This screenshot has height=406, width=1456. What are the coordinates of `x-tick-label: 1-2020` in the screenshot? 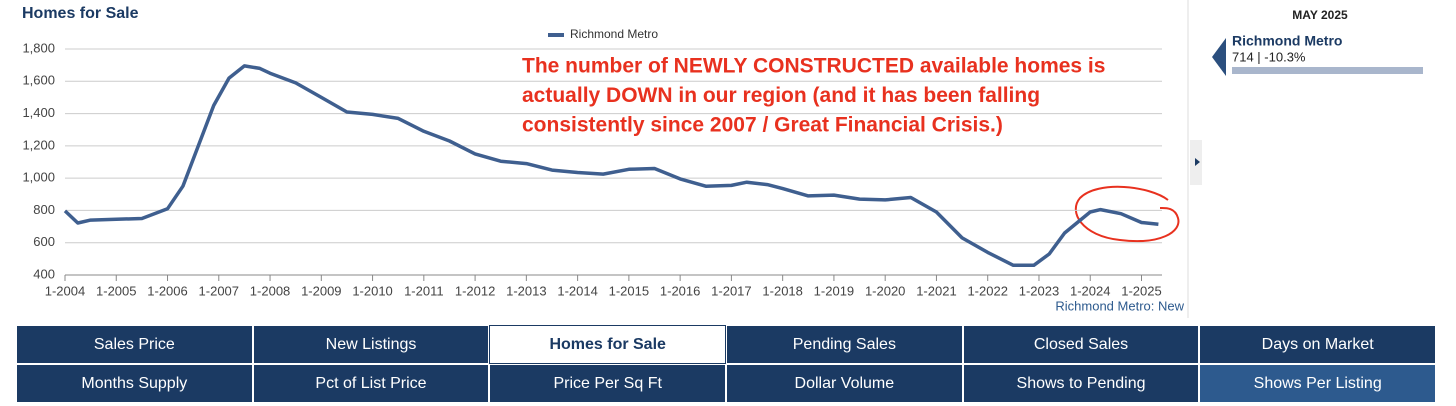 It's located at (885, 290).